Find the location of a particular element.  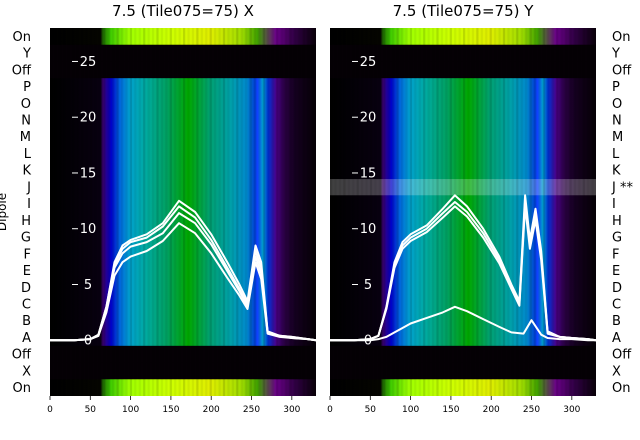

panel-x-title: 7.5 (Tile075=75) X is located at coordinates (183, 11).